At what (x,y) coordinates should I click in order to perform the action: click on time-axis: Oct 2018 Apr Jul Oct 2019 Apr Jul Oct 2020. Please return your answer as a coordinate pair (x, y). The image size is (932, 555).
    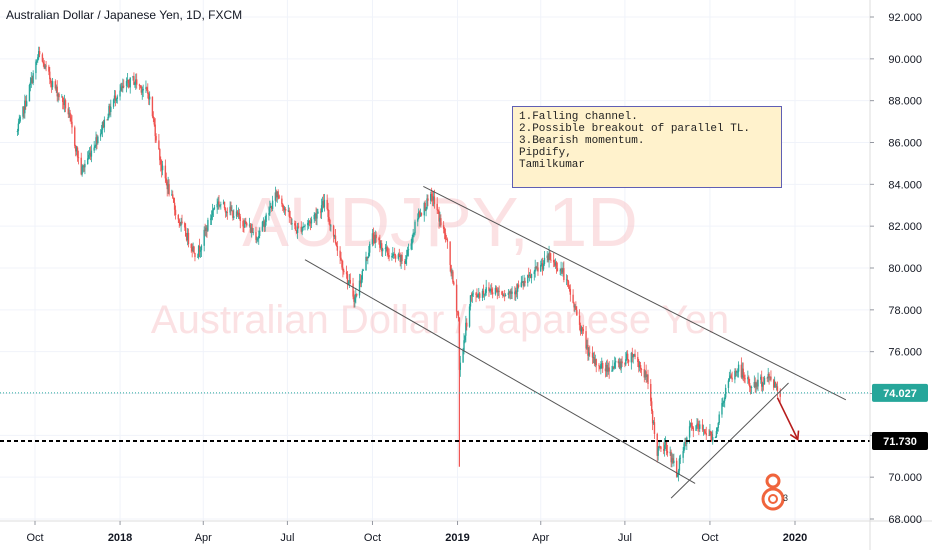
    Looking at the image, I should click on (416, 532).